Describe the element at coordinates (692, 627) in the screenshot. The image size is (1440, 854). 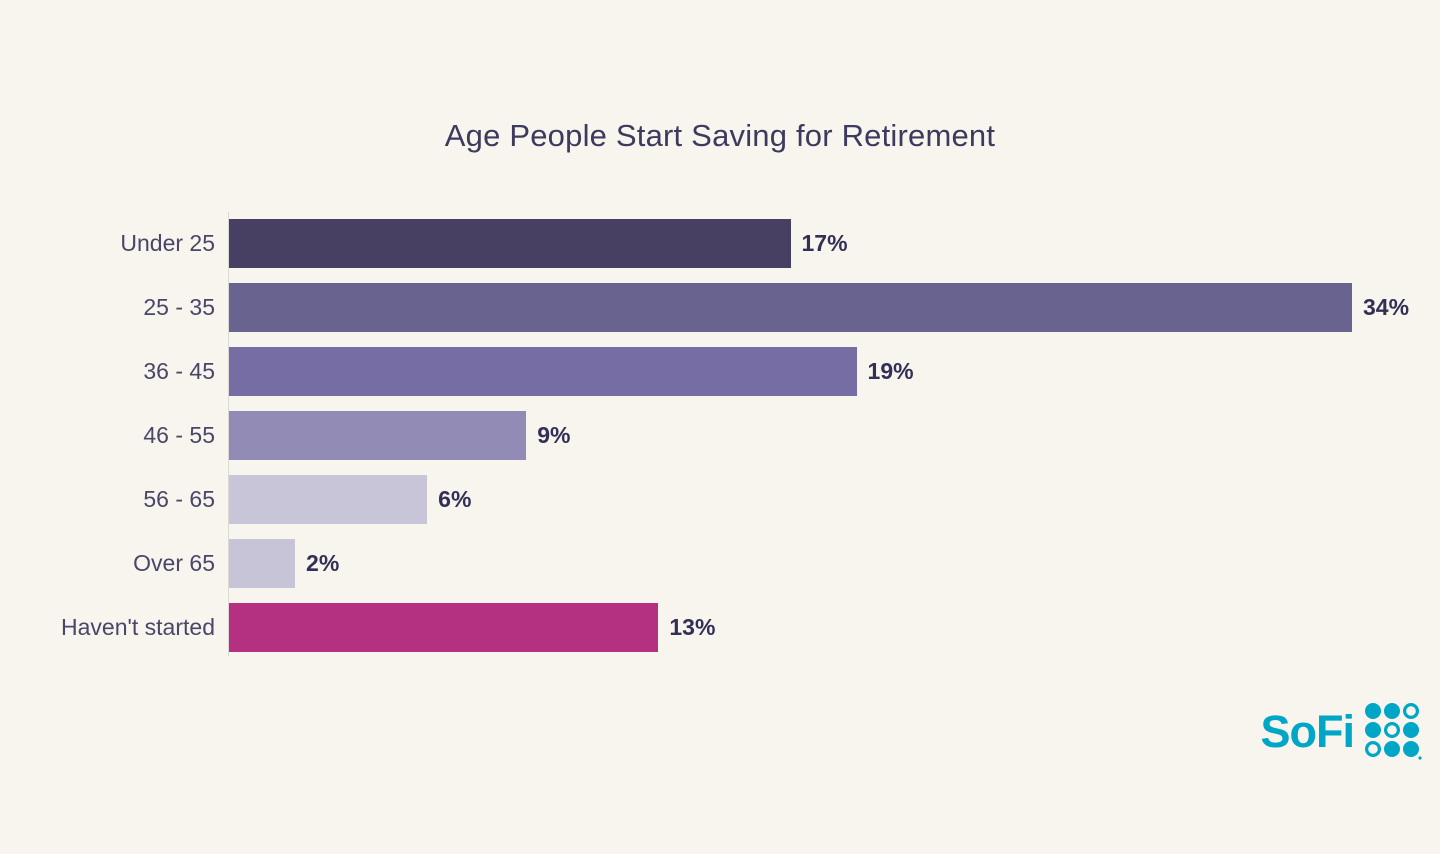
I see `value-label: 13%` at that location.